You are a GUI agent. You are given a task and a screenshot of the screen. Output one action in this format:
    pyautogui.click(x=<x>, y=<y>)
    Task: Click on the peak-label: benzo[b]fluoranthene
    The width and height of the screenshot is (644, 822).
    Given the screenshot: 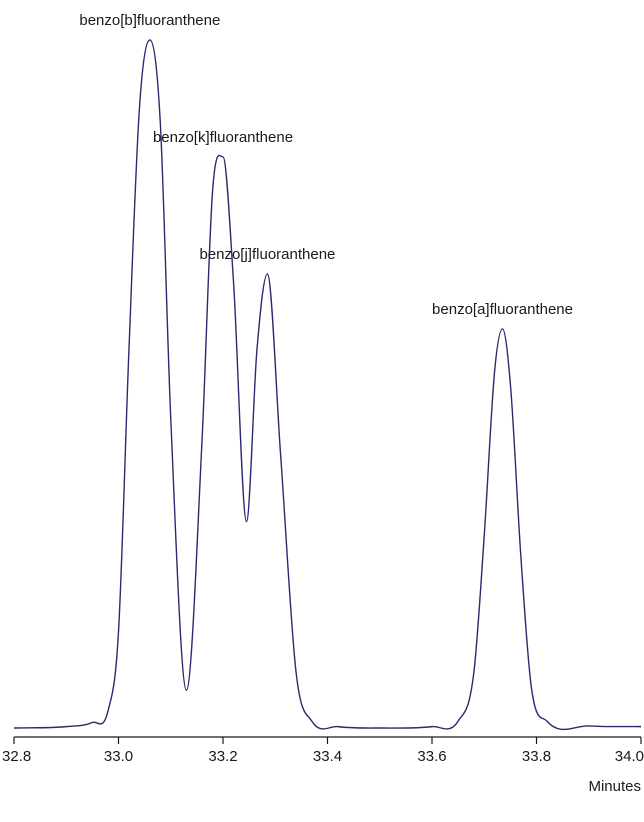 What is the action you would take?
    pyautogui.click(x=149, y=20)
    